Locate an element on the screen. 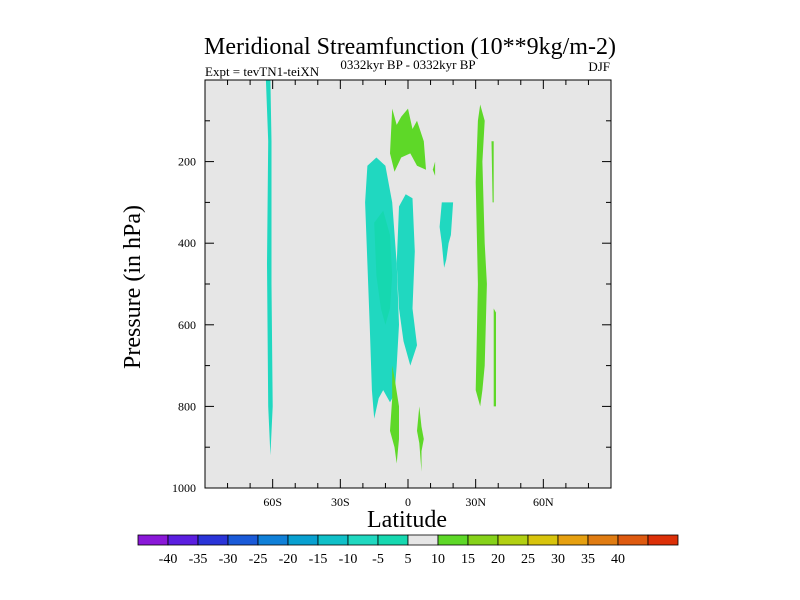  contour-region-small-positive-speck is located at coordinates (434, 168).